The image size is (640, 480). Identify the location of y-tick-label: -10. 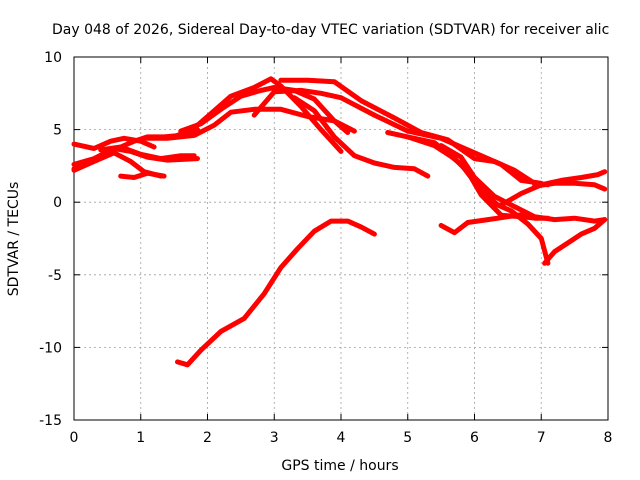
(50, 348).